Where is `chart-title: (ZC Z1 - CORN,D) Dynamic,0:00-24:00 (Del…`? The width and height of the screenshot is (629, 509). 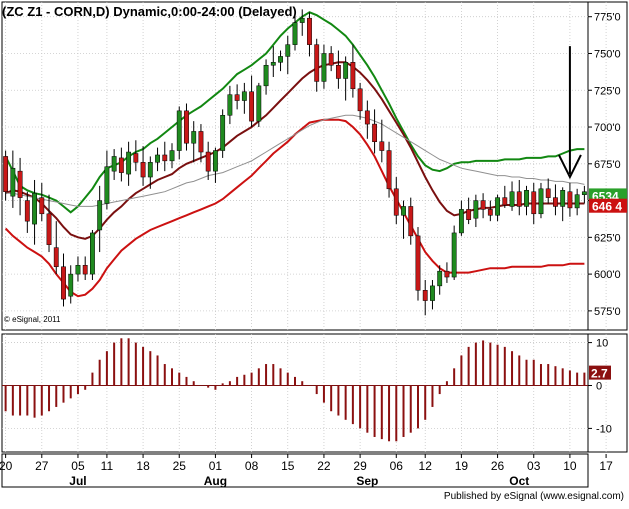
chart-title: (ZC Z1 - CORN,D) Dynamic,0:00-24:00 (Del… is located at coordinates (149, 11).